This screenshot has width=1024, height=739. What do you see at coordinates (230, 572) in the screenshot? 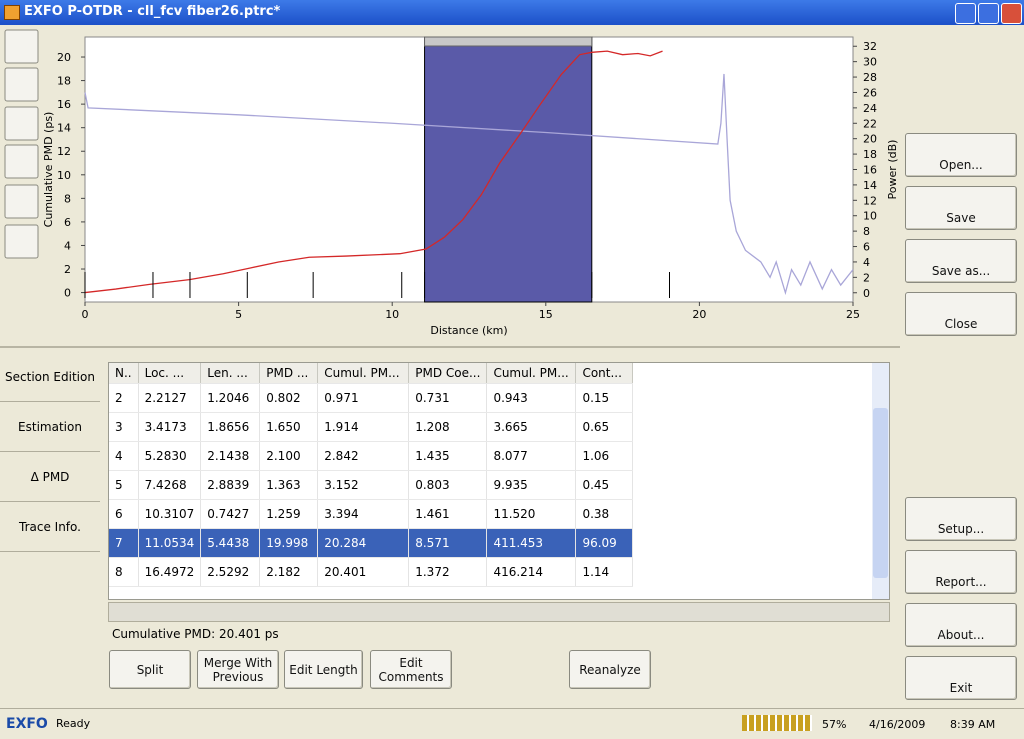
I see `cell: 2.5292` at bounding box center [230, 572].